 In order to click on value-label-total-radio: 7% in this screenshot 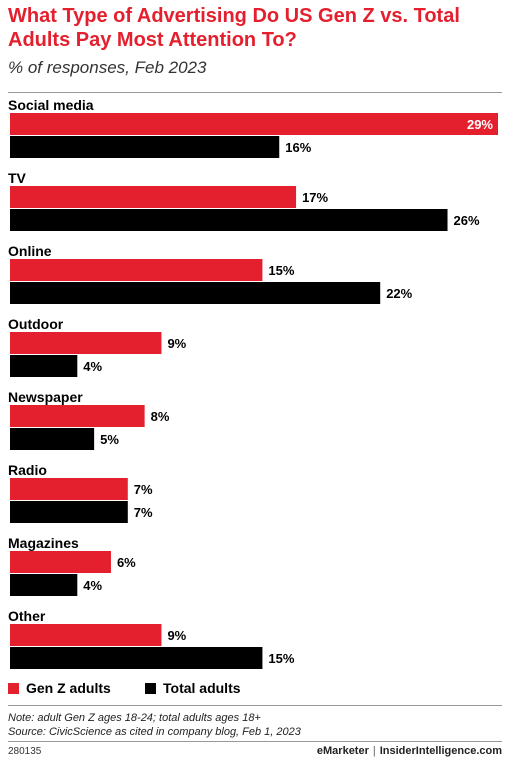, I will do `click(143, 512)`.